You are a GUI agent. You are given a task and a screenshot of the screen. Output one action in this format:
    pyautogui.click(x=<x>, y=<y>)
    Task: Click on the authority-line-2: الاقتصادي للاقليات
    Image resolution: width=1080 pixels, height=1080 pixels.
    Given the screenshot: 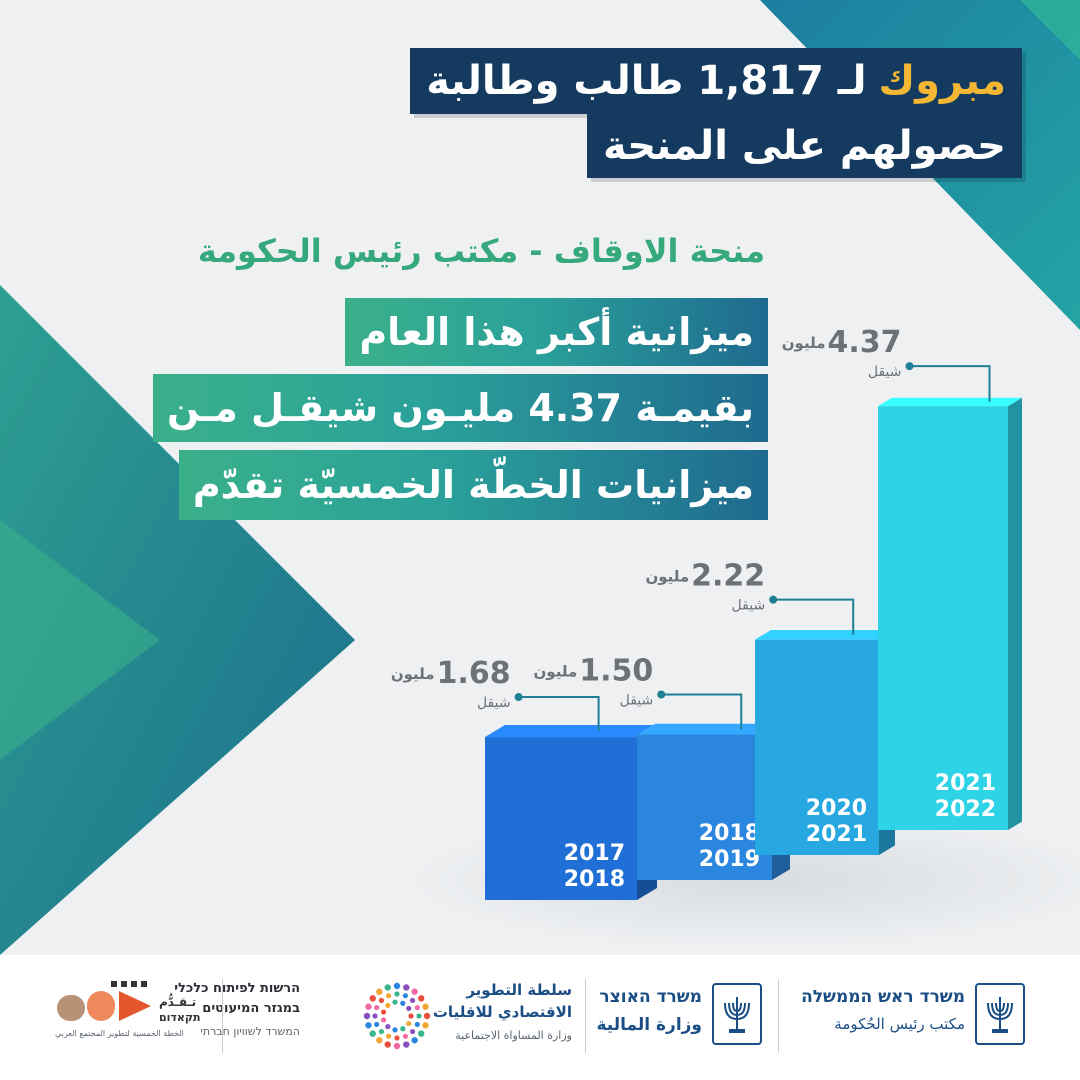 What is the action you would take?
    pyautogui.click(x=502, y=1012)
    